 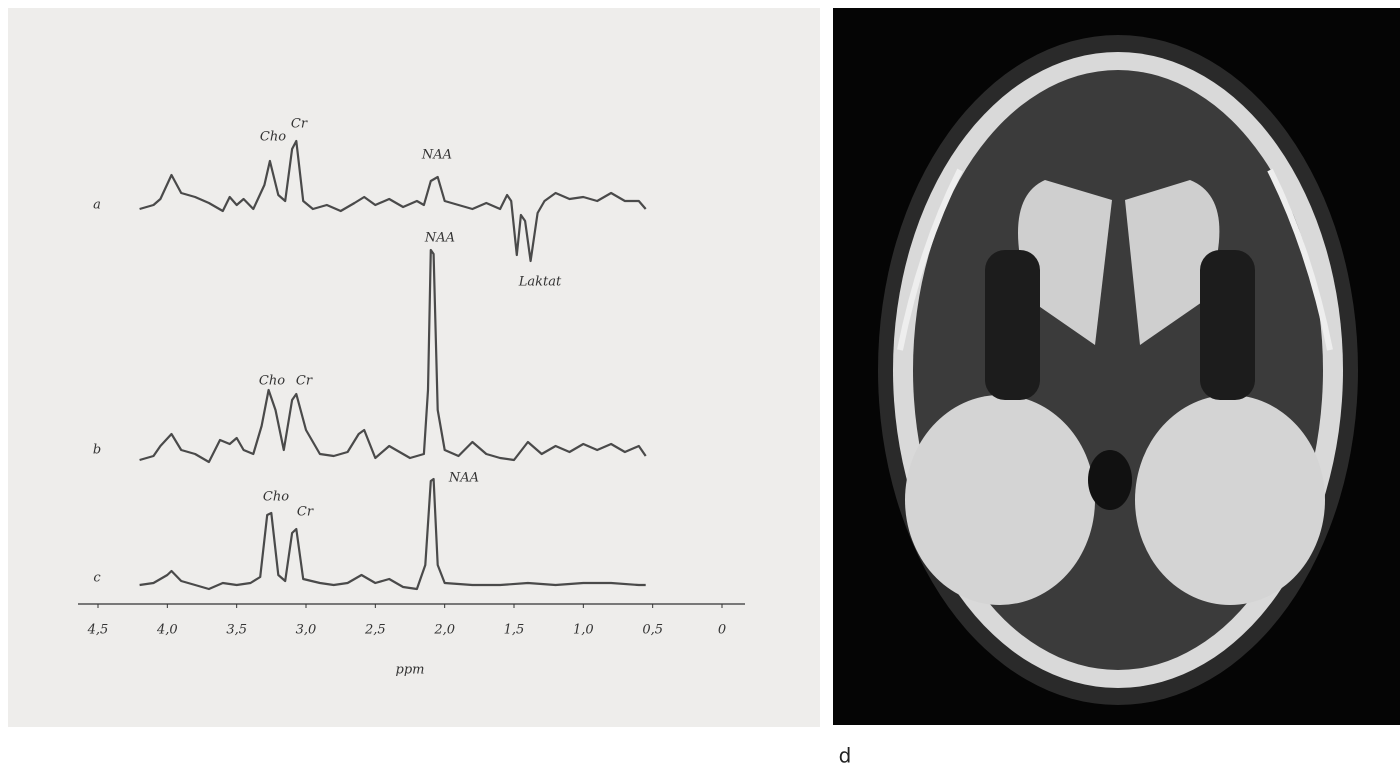 What do you see at coordinates (97, 578) in the screenshot?
I see `series-label: c` at bounding box center [97, 578].